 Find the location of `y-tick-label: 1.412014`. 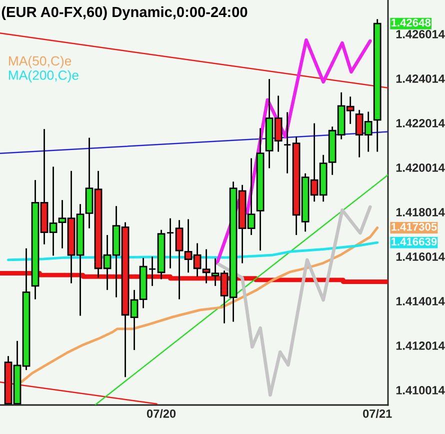

y-tick-label: 1.412014 is located at coordinates (420, 346).